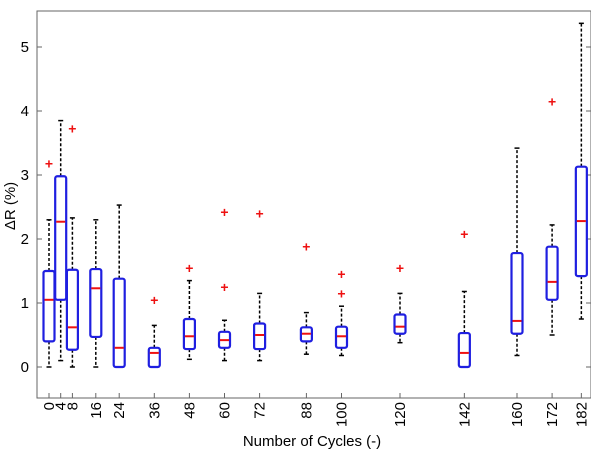  Describe the element at coordinates (25, 175) in the screenshot. I see `y-tick-label: 3` at that location.